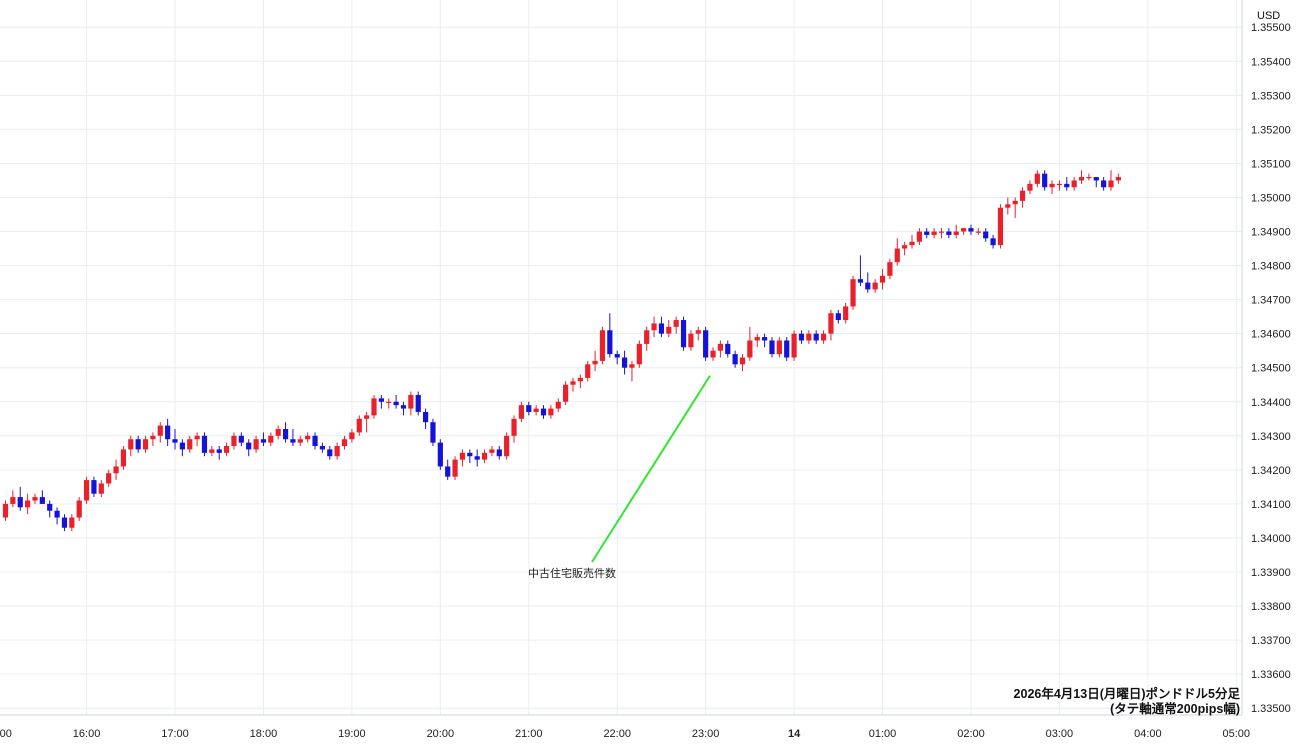  Describe the element at coordinates (264, 734) in the screenshot. I see `time-tick-label: 18:00` at that location.